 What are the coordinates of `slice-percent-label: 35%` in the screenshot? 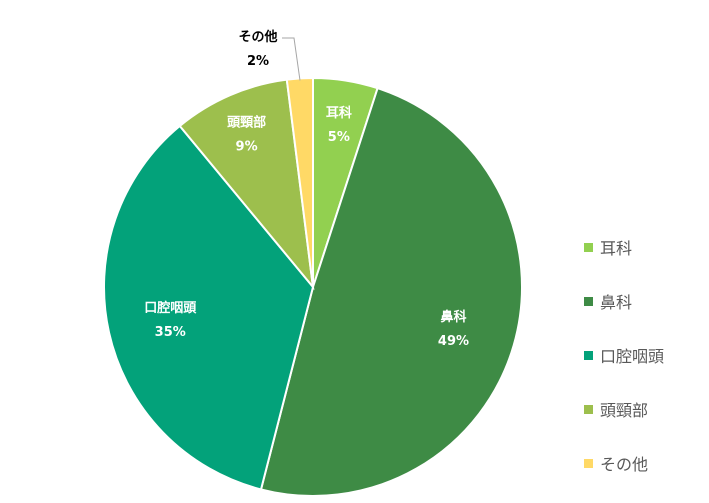 It's located at (170, 332).